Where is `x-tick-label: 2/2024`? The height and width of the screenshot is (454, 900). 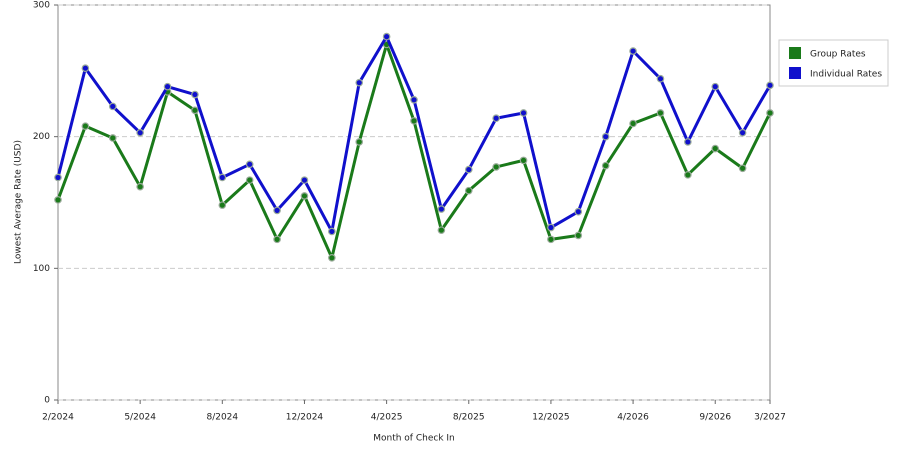
x-tick-label: 2/2024 is located at coordinates (58, 418).